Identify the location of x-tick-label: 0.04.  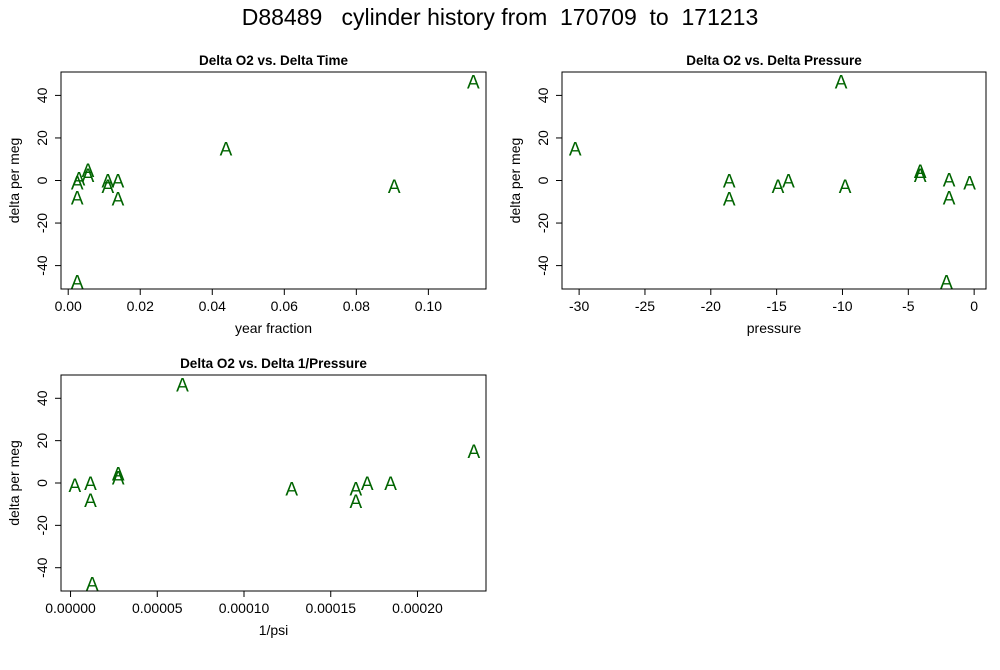
(212, 306).